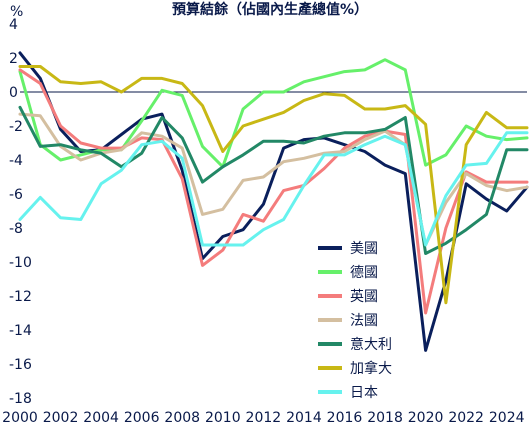  What do you see at coordinates (20, 418) in the screenshot?
I see `x-tick-label: 2000` at bounding box center [20, 418].